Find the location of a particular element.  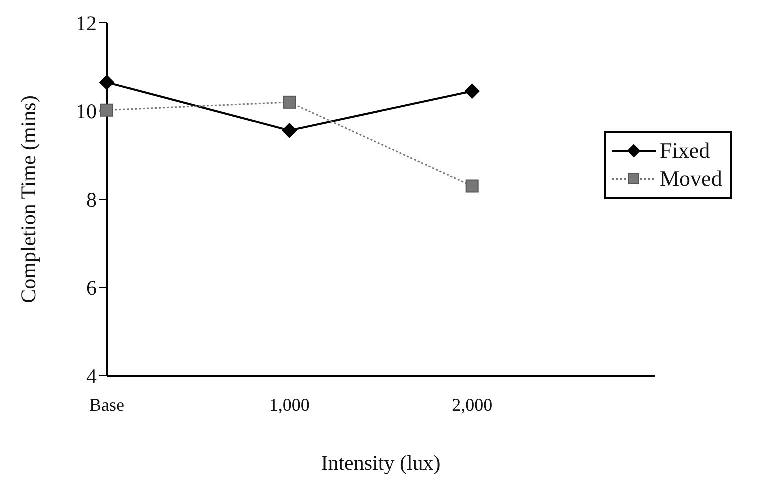

legend-label: Fixed is located at coordinates (685, 151).